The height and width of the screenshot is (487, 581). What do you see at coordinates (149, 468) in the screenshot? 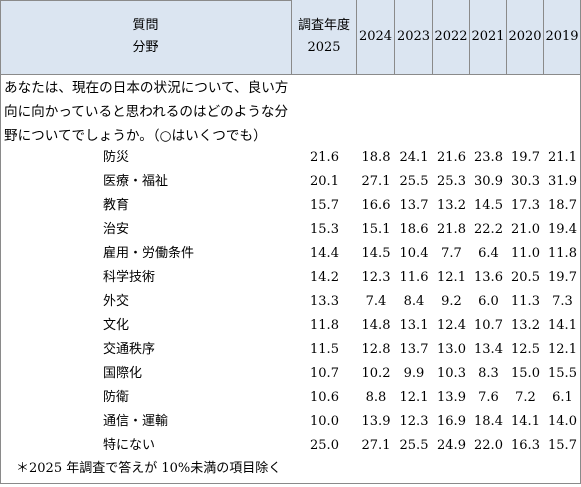
I see `footnote: ＊2025 年調査で答えが 10%未満の項目除く` at bounding box center [149, 468].